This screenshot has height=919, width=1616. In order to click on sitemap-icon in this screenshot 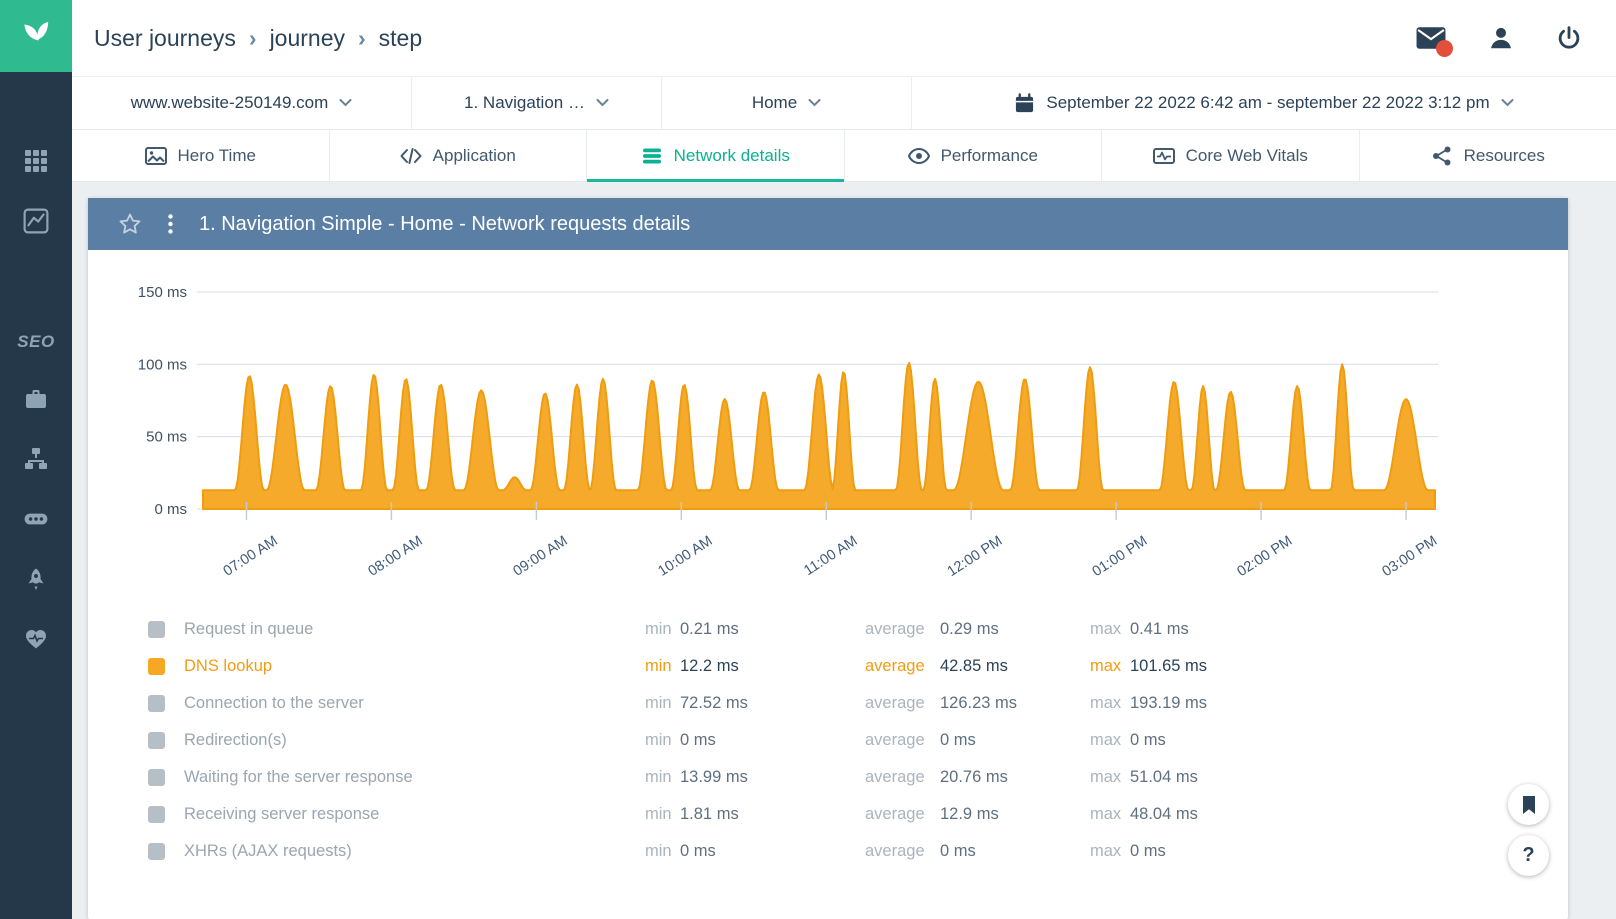, I will do `click(36, 459)`.